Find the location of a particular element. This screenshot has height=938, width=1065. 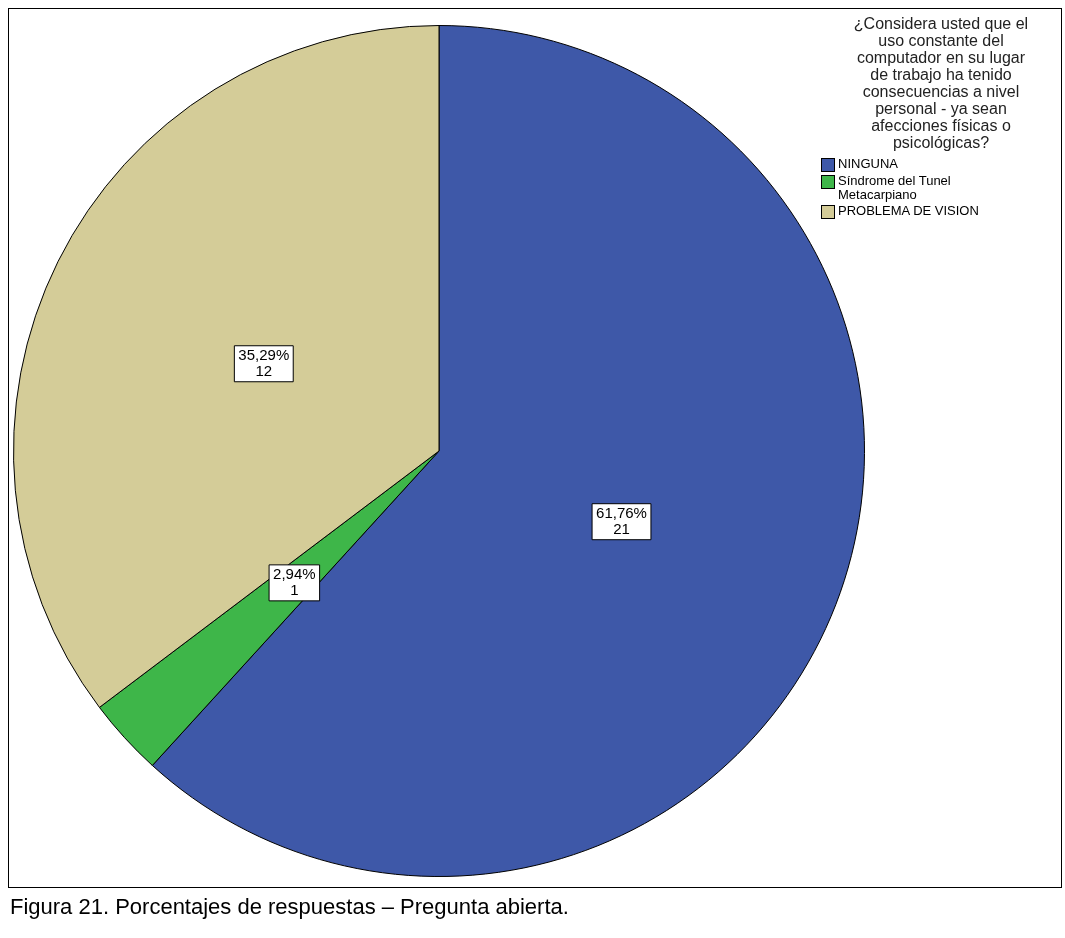

legend-title: ¿Considera usted que el uso constante del computador en su lugar de trabajo ha tenido consecuencias a nivel personal - ya sean afecciones físicas o psicológicas? is located at coordinates (941, 83).